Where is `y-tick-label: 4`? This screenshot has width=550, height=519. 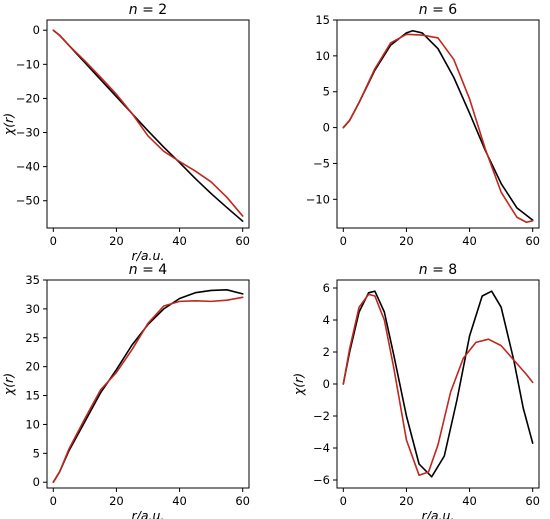
y-tick-label: 4 is located at coordinates (326, 320).